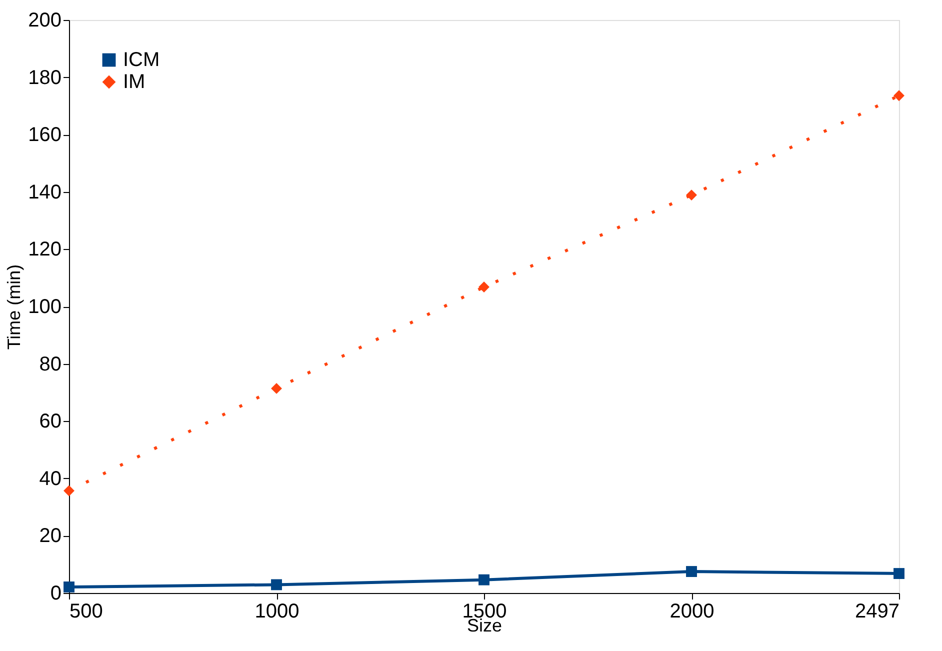 The image size is (942, 651). Describe the element at coordinates (86, 611) in the screenshot. I see `x-tick-label: 500` at that location.